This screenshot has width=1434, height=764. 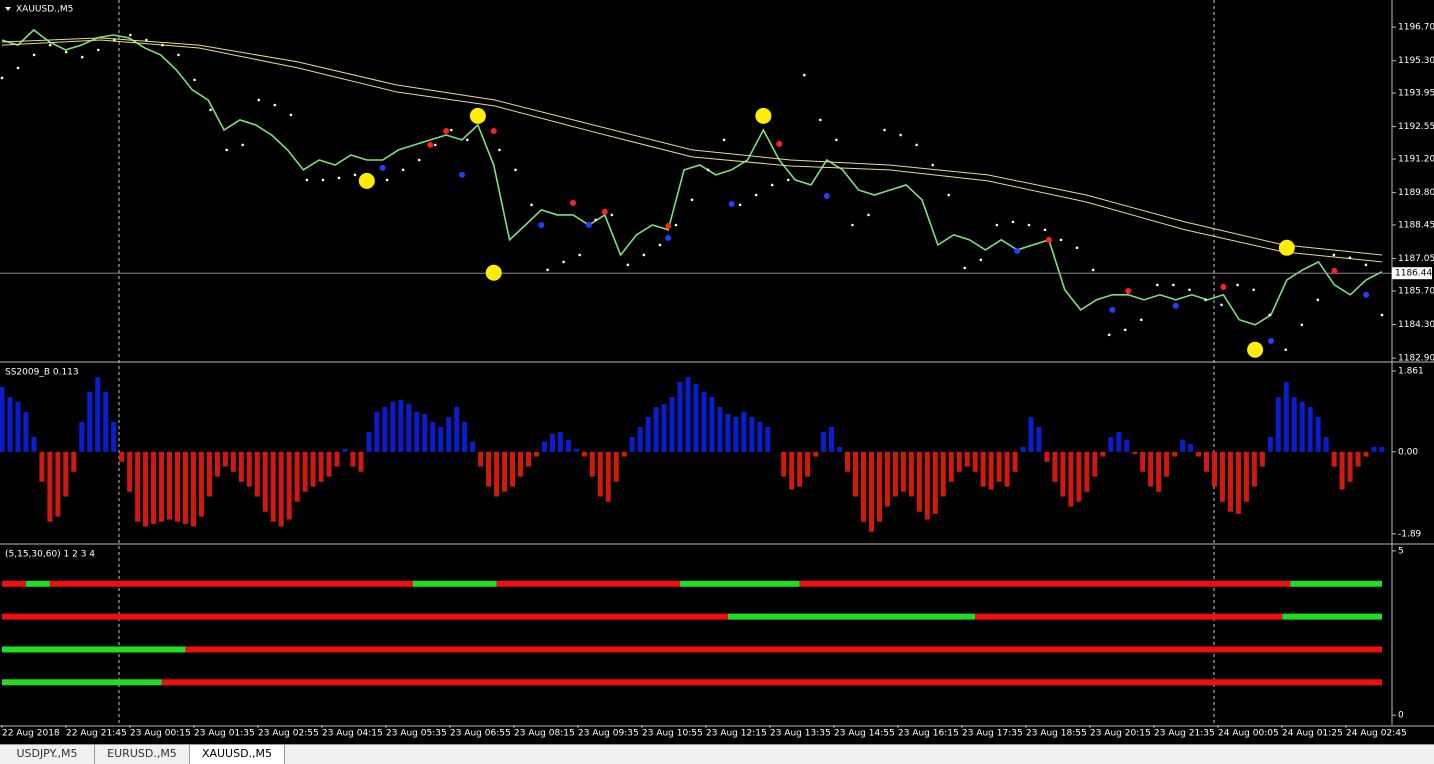 I want to click on chart-tab: XAUUSD.,M5, so click(x=237, y=754).